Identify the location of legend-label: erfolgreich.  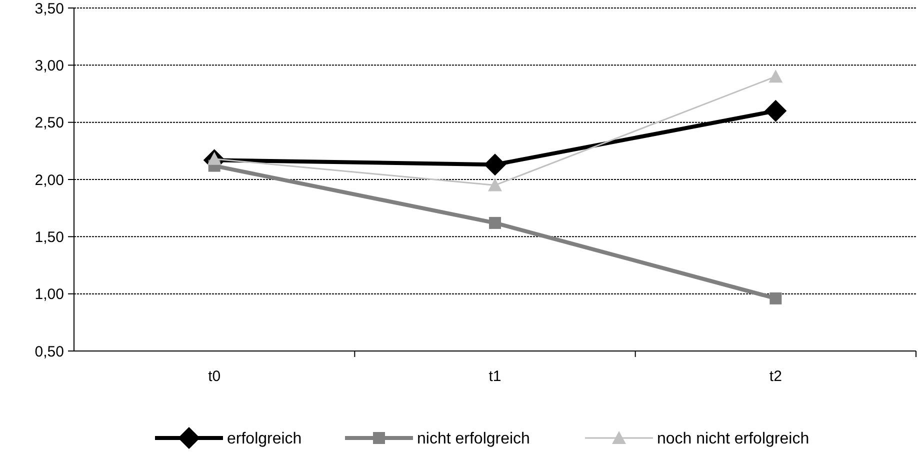
(264, 439).